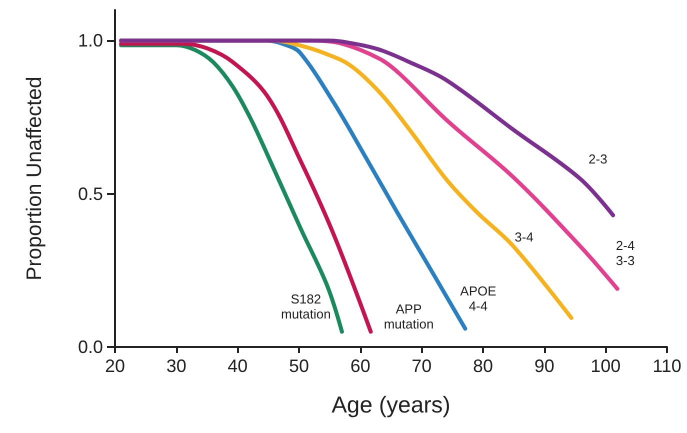 The width and height of the screenshot is (687, 433). Describe the element at coordinates (544, 366) in the screenshot. I see `x-tick-label: 90` at that location.